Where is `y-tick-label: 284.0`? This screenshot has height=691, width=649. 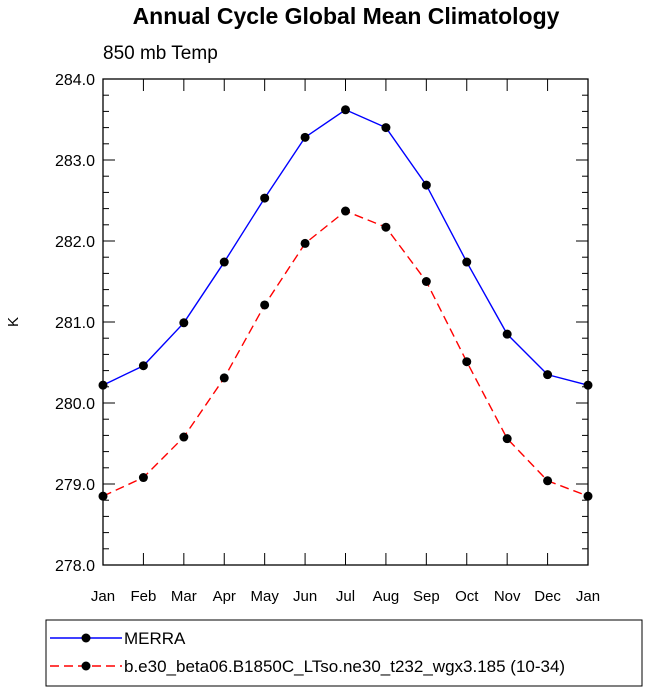 y-tick-label: 284.0 is located at coordinates (75, 80).